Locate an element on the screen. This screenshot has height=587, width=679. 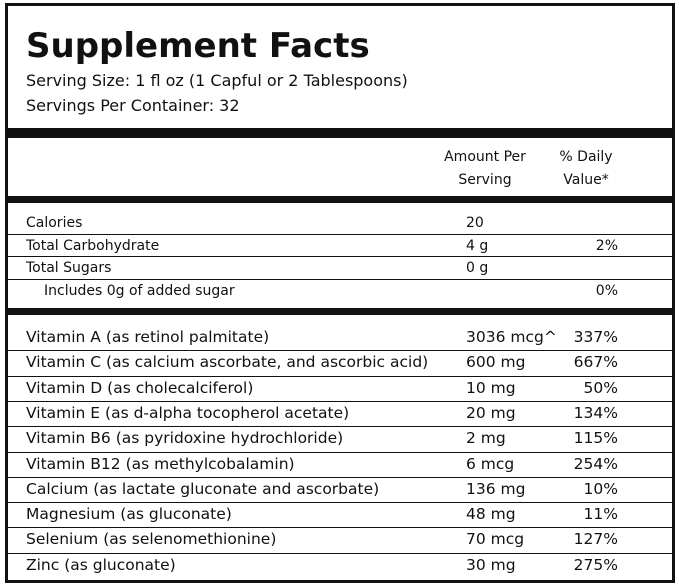
amount: 600 mg is located at coordinates (496, 362).